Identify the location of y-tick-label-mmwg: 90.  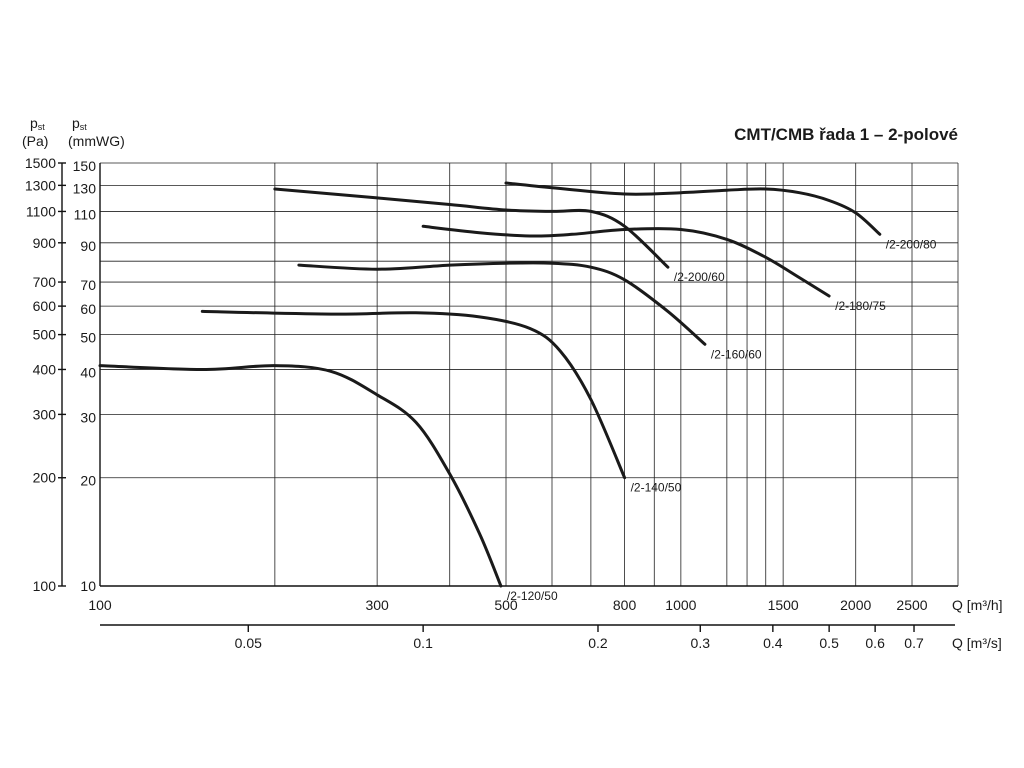
(88, 246).